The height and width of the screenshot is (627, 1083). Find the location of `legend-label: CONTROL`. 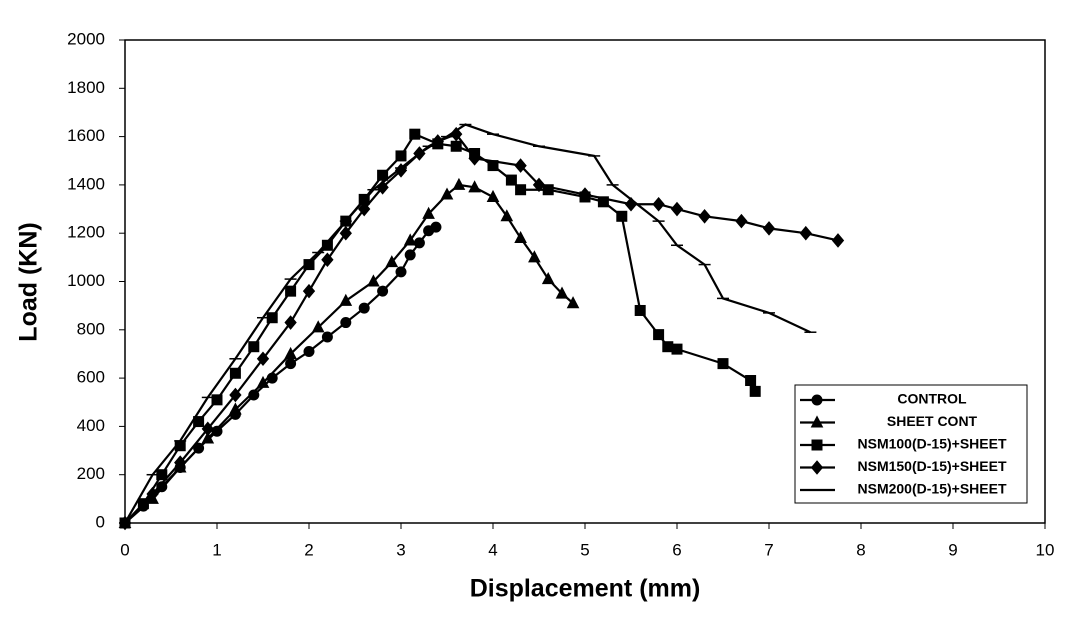

legend-label: CONTROL is located at coordinates (932, 399).